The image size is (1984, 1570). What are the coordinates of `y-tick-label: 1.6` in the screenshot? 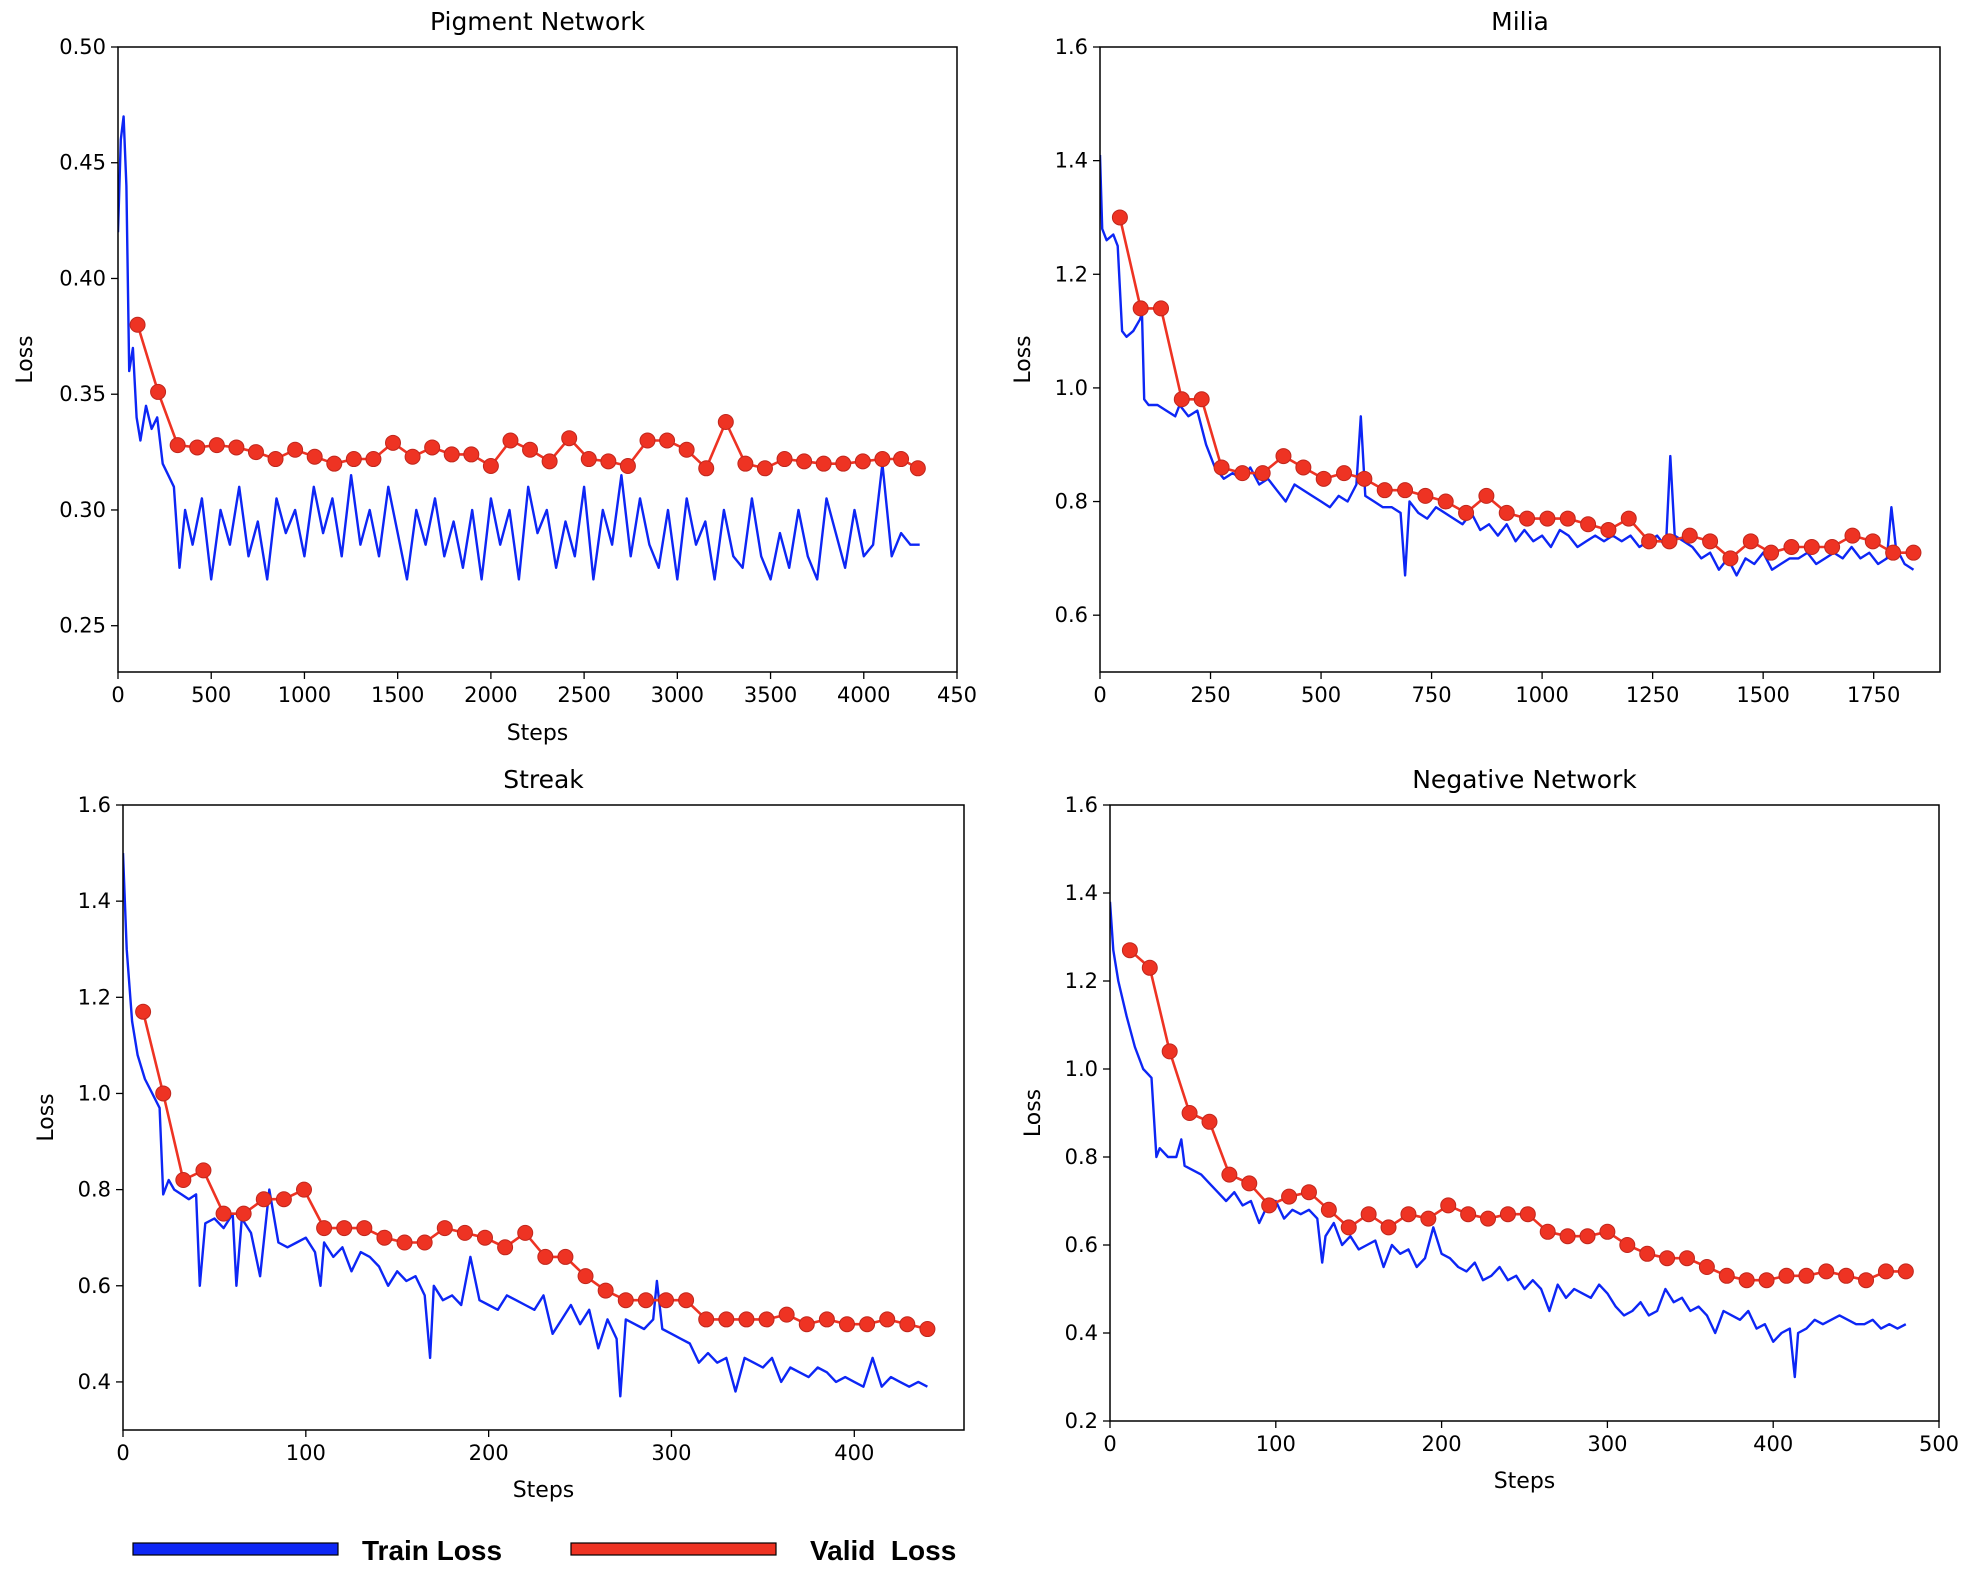 It's located at (94, 805).